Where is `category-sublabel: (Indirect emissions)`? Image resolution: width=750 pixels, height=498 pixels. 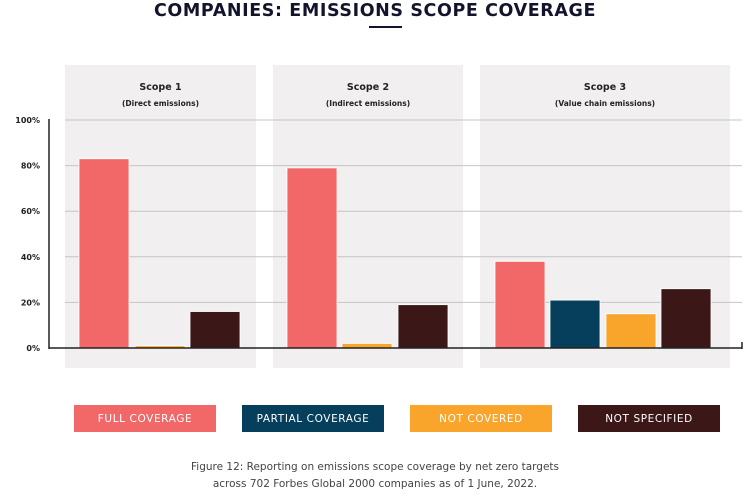 category-sublabel: (Indirect emissions) is located at coordinates (368, 103).